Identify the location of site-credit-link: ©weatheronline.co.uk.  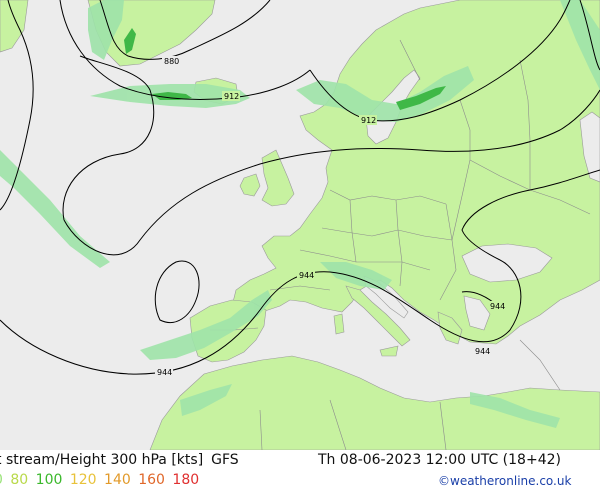
(505, 481).